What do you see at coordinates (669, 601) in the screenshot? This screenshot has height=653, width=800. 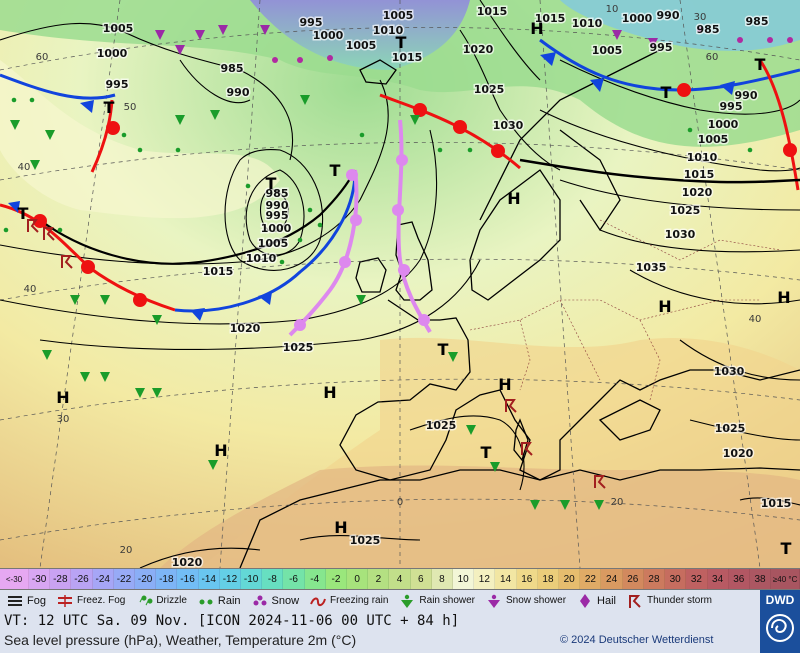 I see `legend-item-thunderstorm: Thunder storm` at bounding box center [669, 601].